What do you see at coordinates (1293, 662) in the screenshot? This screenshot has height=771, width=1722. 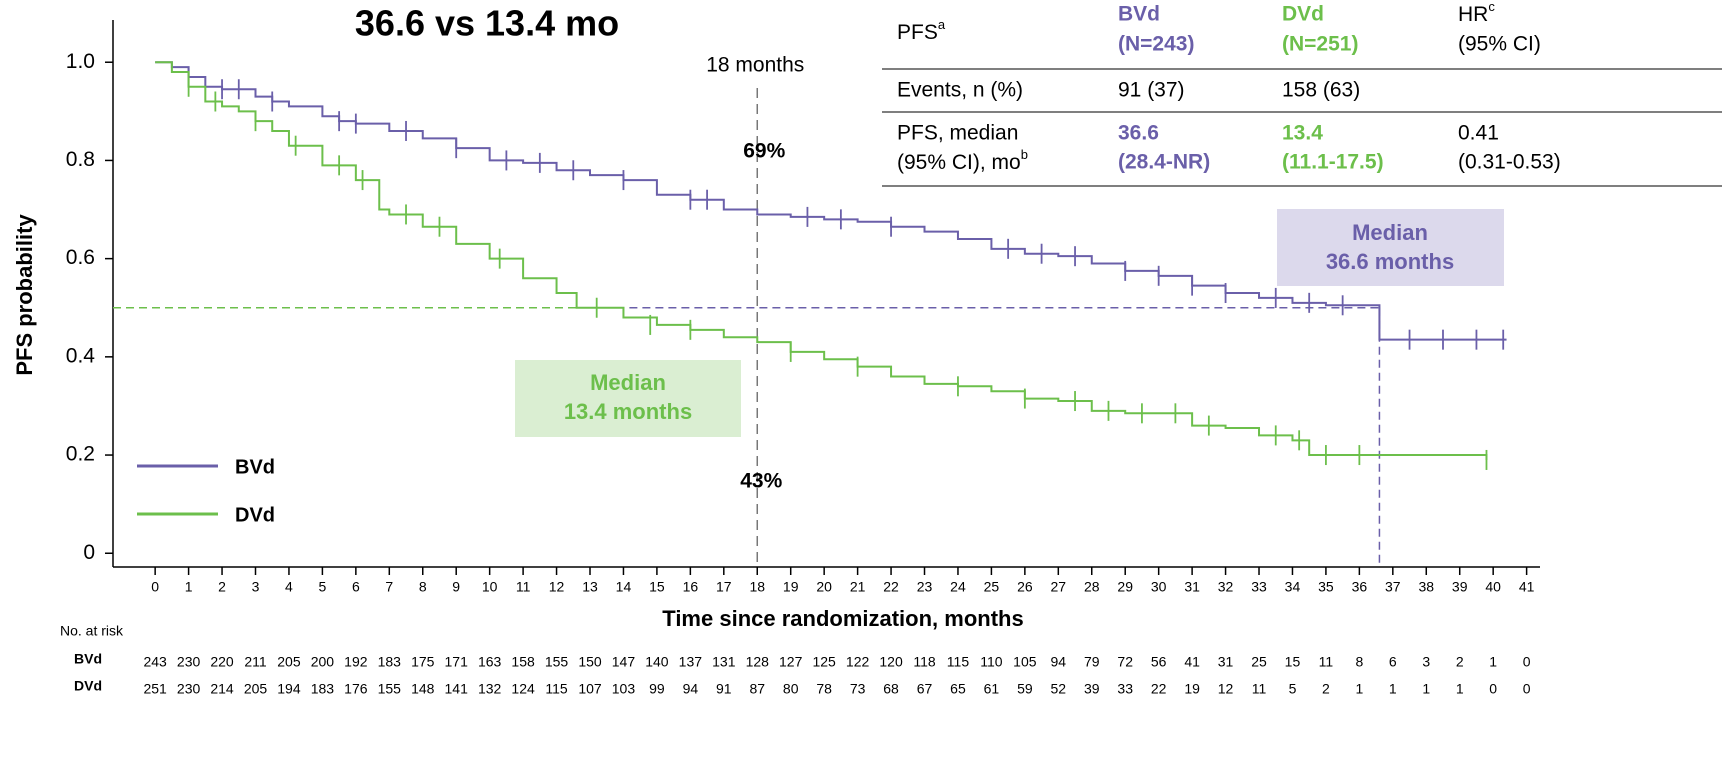 I see `at-risk-value: 15` at bounding box center [1293, 662].